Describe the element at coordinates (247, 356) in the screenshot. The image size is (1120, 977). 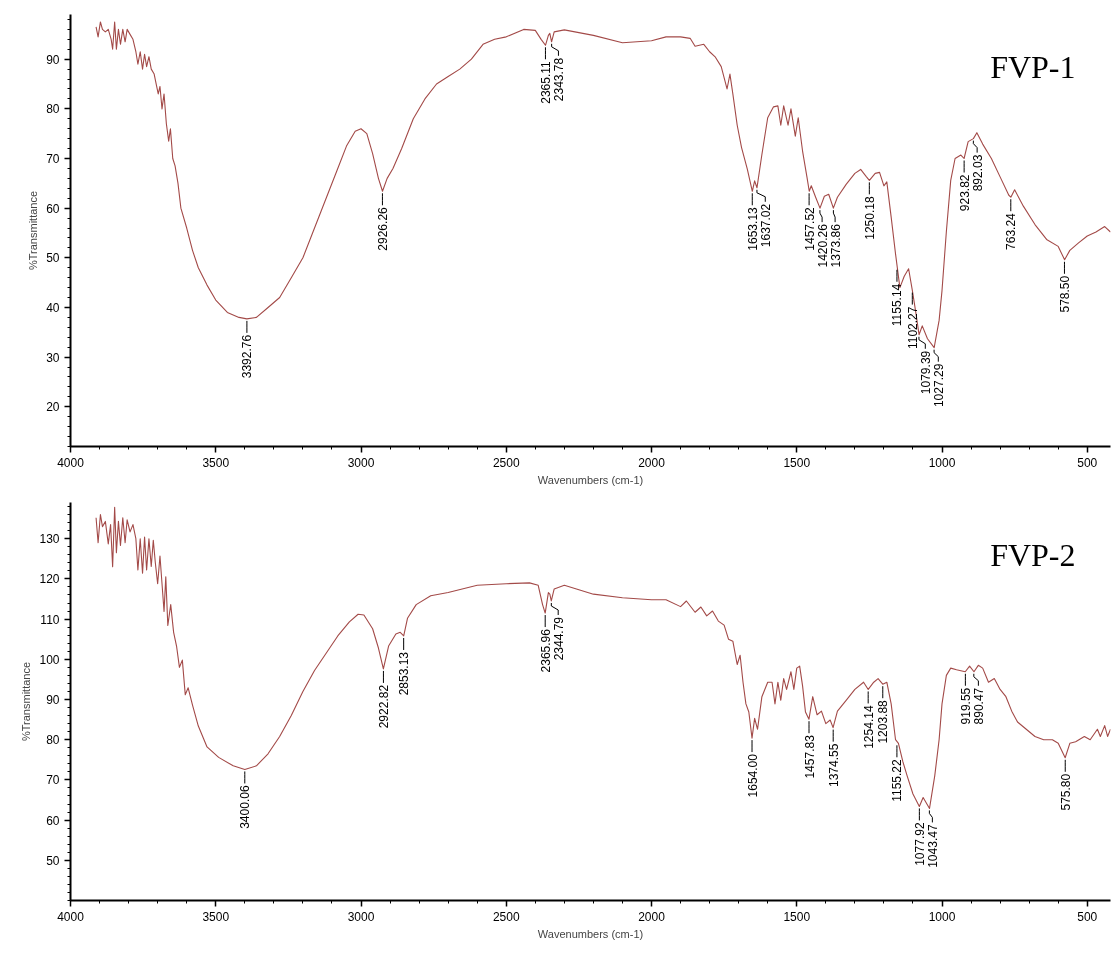
I see `annotation: 3392.76` at that location.